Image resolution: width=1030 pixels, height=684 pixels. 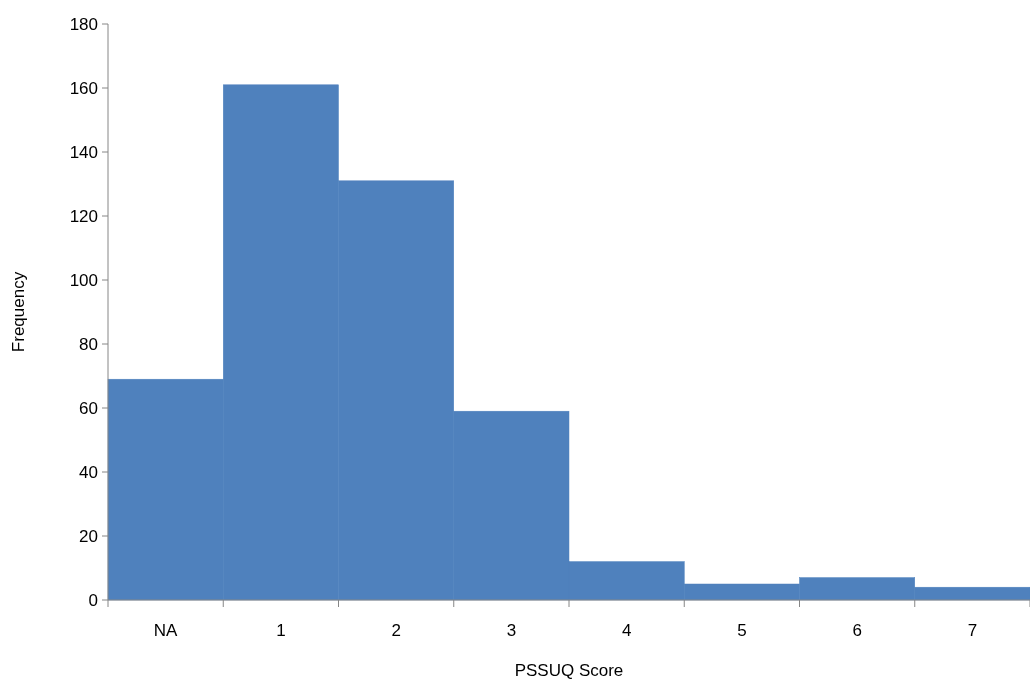 I want to click on x-tick-label: NA, so click(x=166, y=630).